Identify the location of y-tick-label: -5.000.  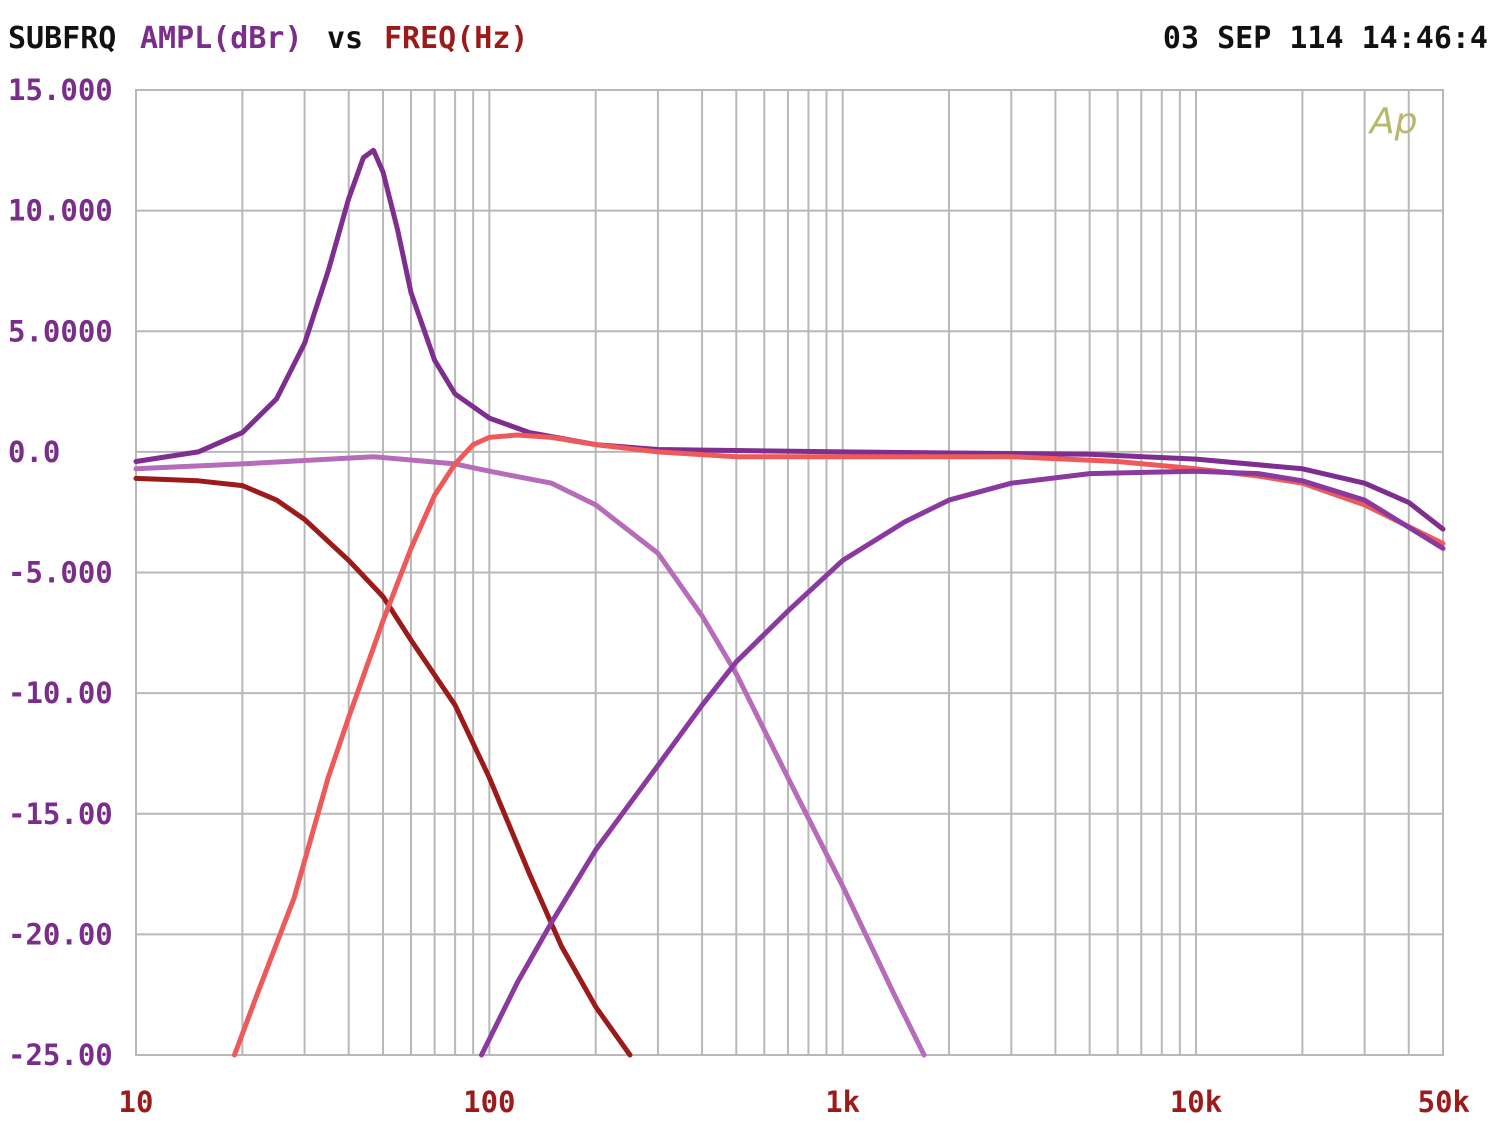
(60, 573).